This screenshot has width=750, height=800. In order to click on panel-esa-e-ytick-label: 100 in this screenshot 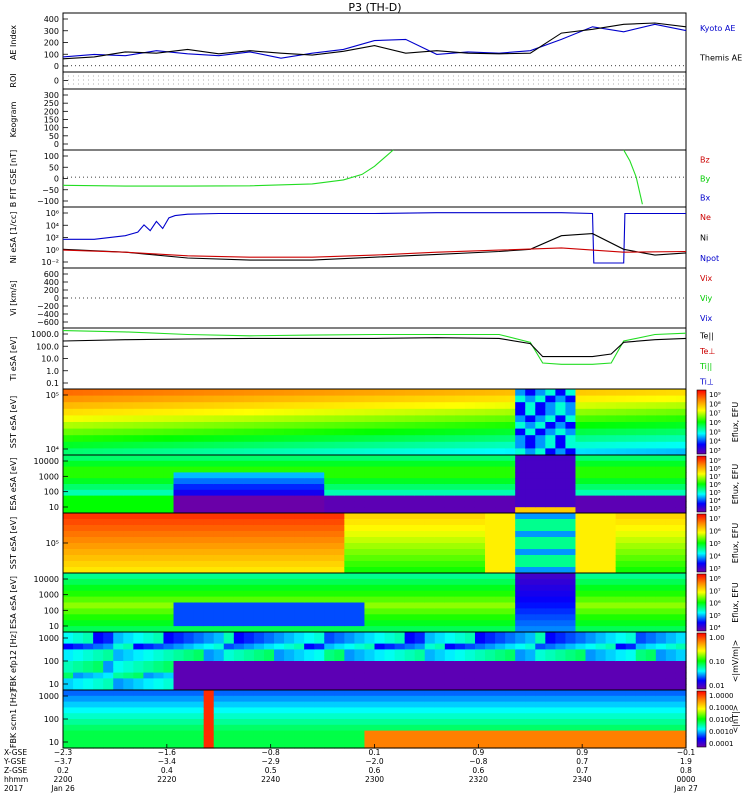, I will do `click(51, 492)`.